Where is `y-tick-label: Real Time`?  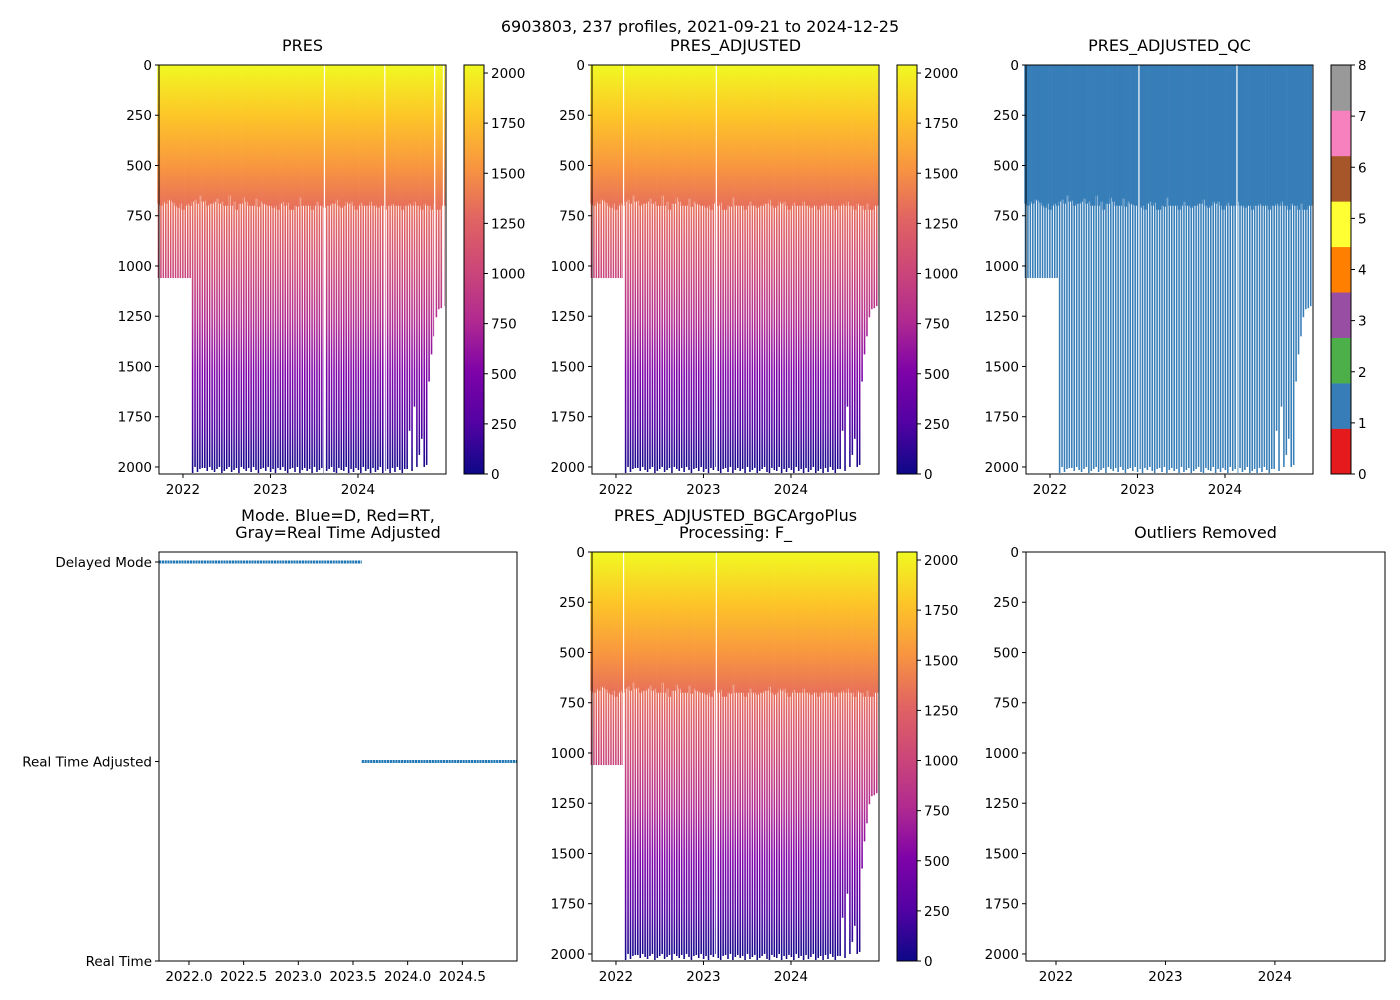 y-tick-label: Real Time is located at coordinates (119, 962).